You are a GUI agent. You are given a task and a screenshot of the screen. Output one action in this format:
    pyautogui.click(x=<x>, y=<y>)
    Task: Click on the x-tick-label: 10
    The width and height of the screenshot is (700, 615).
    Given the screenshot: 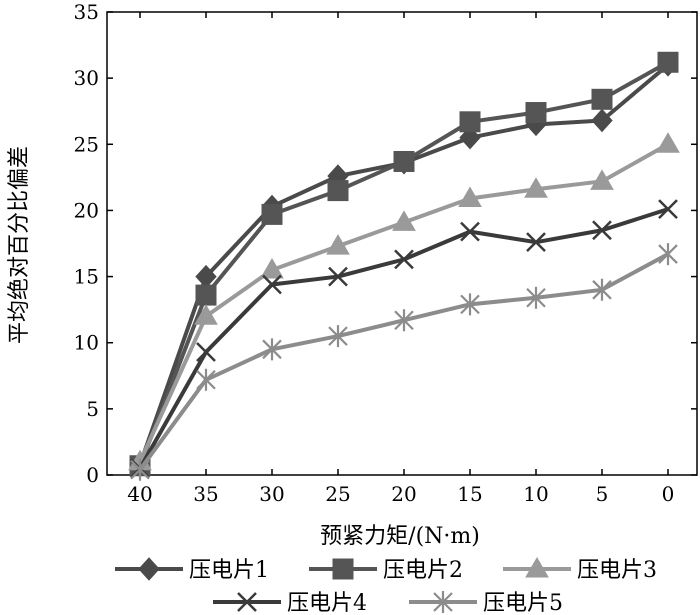 What is the action you would take?
    pyautogui.click(x=535, y=494)
    